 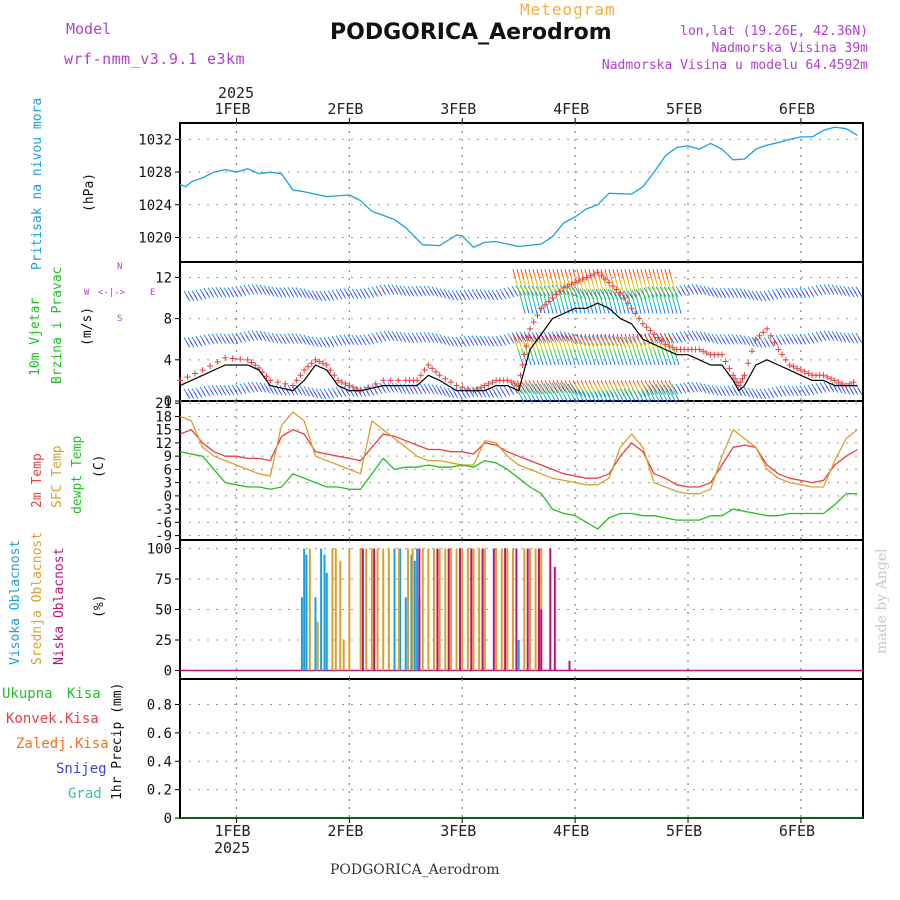 What do you see at coordinates (89, 29) in the screenshot?
I see `model-label: Model` at bounding box center [89, 29].